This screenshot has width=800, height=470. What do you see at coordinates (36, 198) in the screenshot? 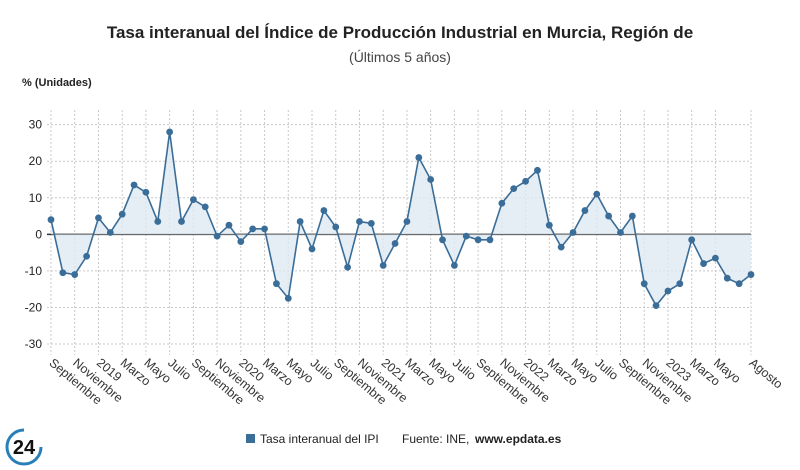
I see `y-tick-label: 10` at bounding box center [36, 198].